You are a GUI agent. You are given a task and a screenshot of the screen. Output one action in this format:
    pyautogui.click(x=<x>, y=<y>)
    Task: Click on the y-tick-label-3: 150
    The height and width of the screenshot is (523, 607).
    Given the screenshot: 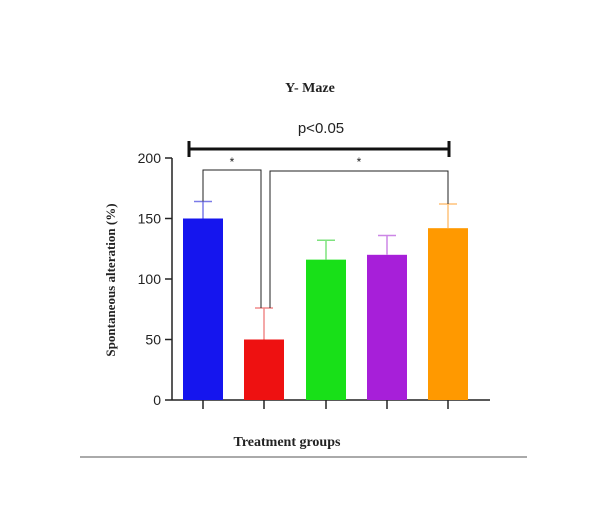 What is the action you would take?
    pyautogui.click(x=150, y=219)
    